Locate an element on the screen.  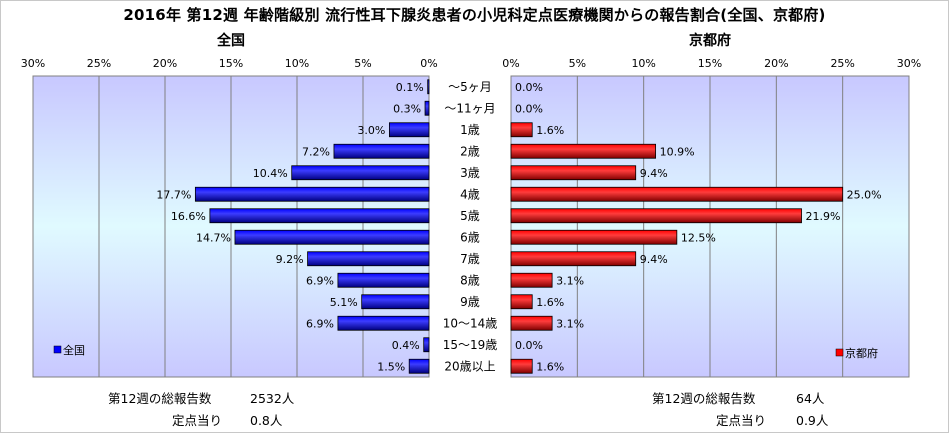
category-label: 3歳 is located at coordinates (470, 173).